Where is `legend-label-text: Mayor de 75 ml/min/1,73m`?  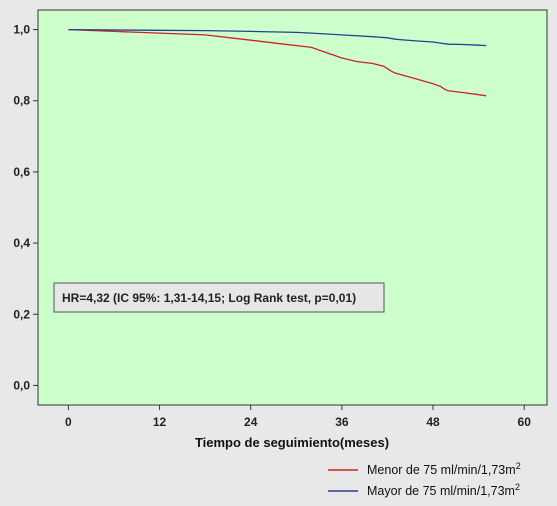
legend-label-text: Mayor de 75 ml/min/1,73m is located at coordinates (441, 491).